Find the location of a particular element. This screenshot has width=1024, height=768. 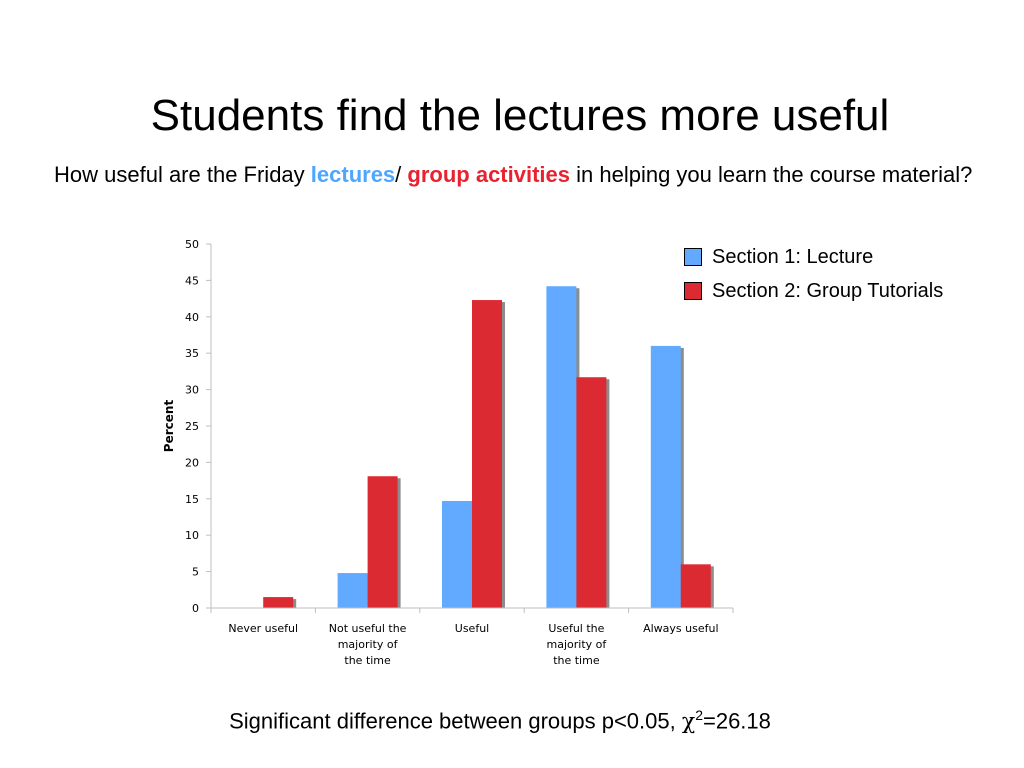

question-lectures-highlight: lectures is located at coordinates (353, 174).